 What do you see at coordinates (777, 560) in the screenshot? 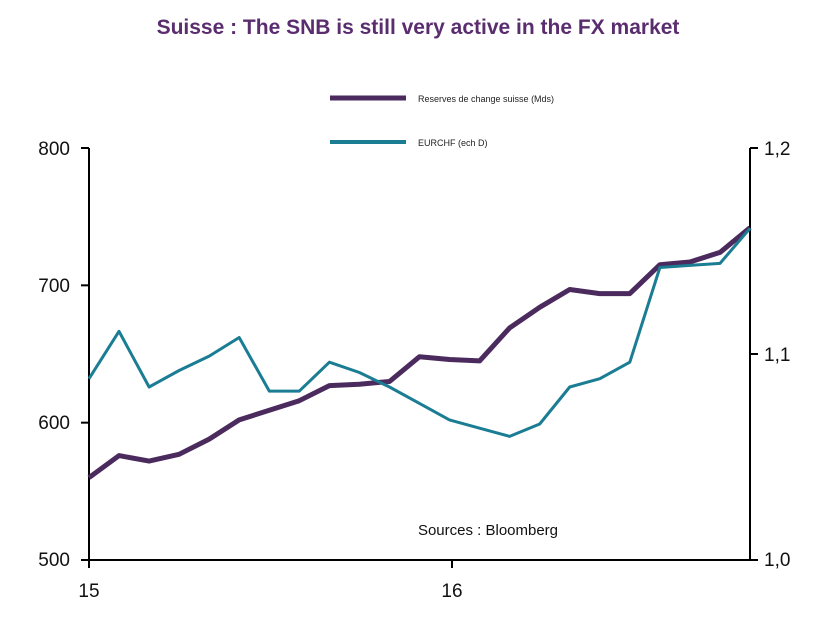
I see `right-y-tick-label: 1,0` at bounding box center [777, 560].